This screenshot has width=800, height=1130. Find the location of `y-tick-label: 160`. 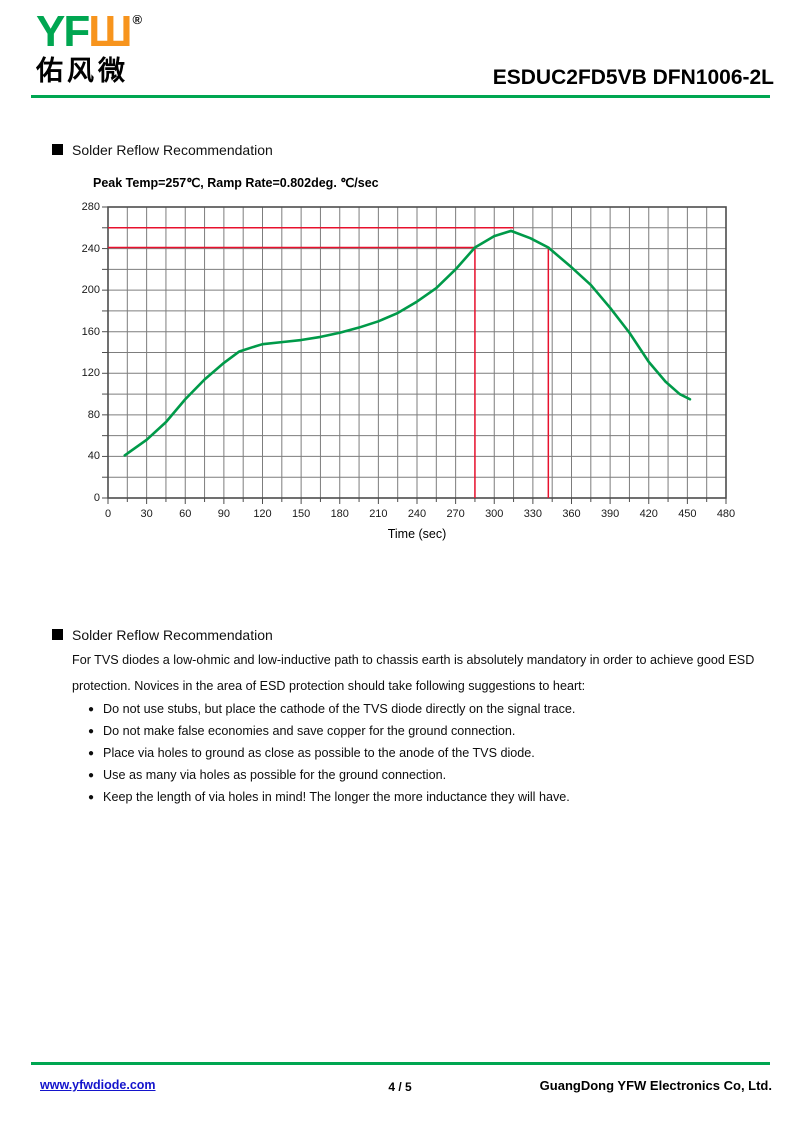

y-tick-label: 160 is located at coordinates (90, 331).